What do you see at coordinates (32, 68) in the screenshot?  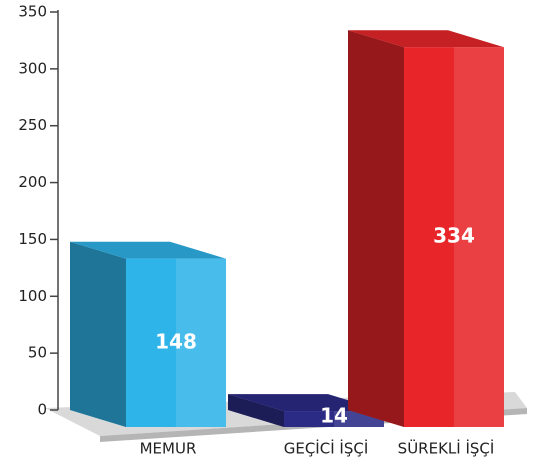 I see `y-tick-label: 300` at bounding box center [32, 68].